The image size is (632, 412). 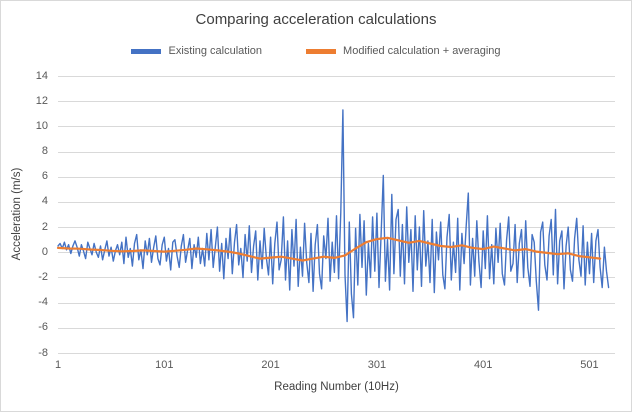 What do you see at coordinates (589, 365) in the screenshot?
I see `x-tick-label: 501` at bounding box center [589, 365].